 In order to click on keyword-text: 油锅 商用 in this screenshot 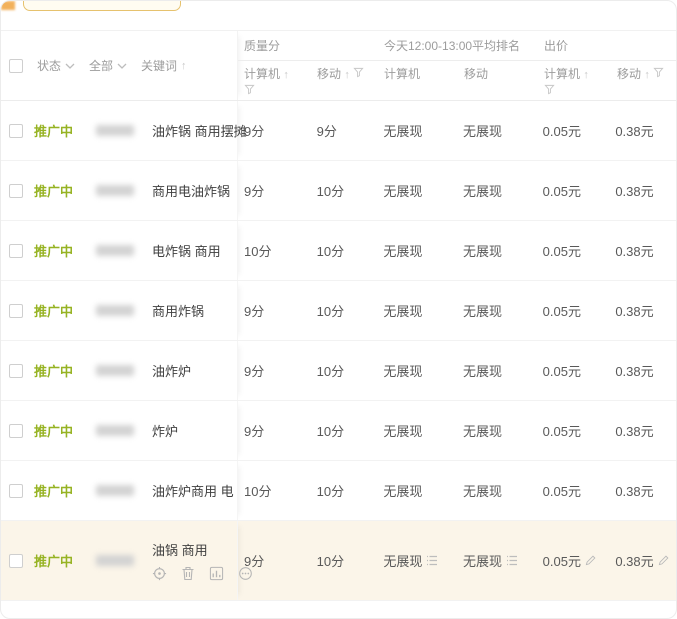, I will do `click(180, 550)`.